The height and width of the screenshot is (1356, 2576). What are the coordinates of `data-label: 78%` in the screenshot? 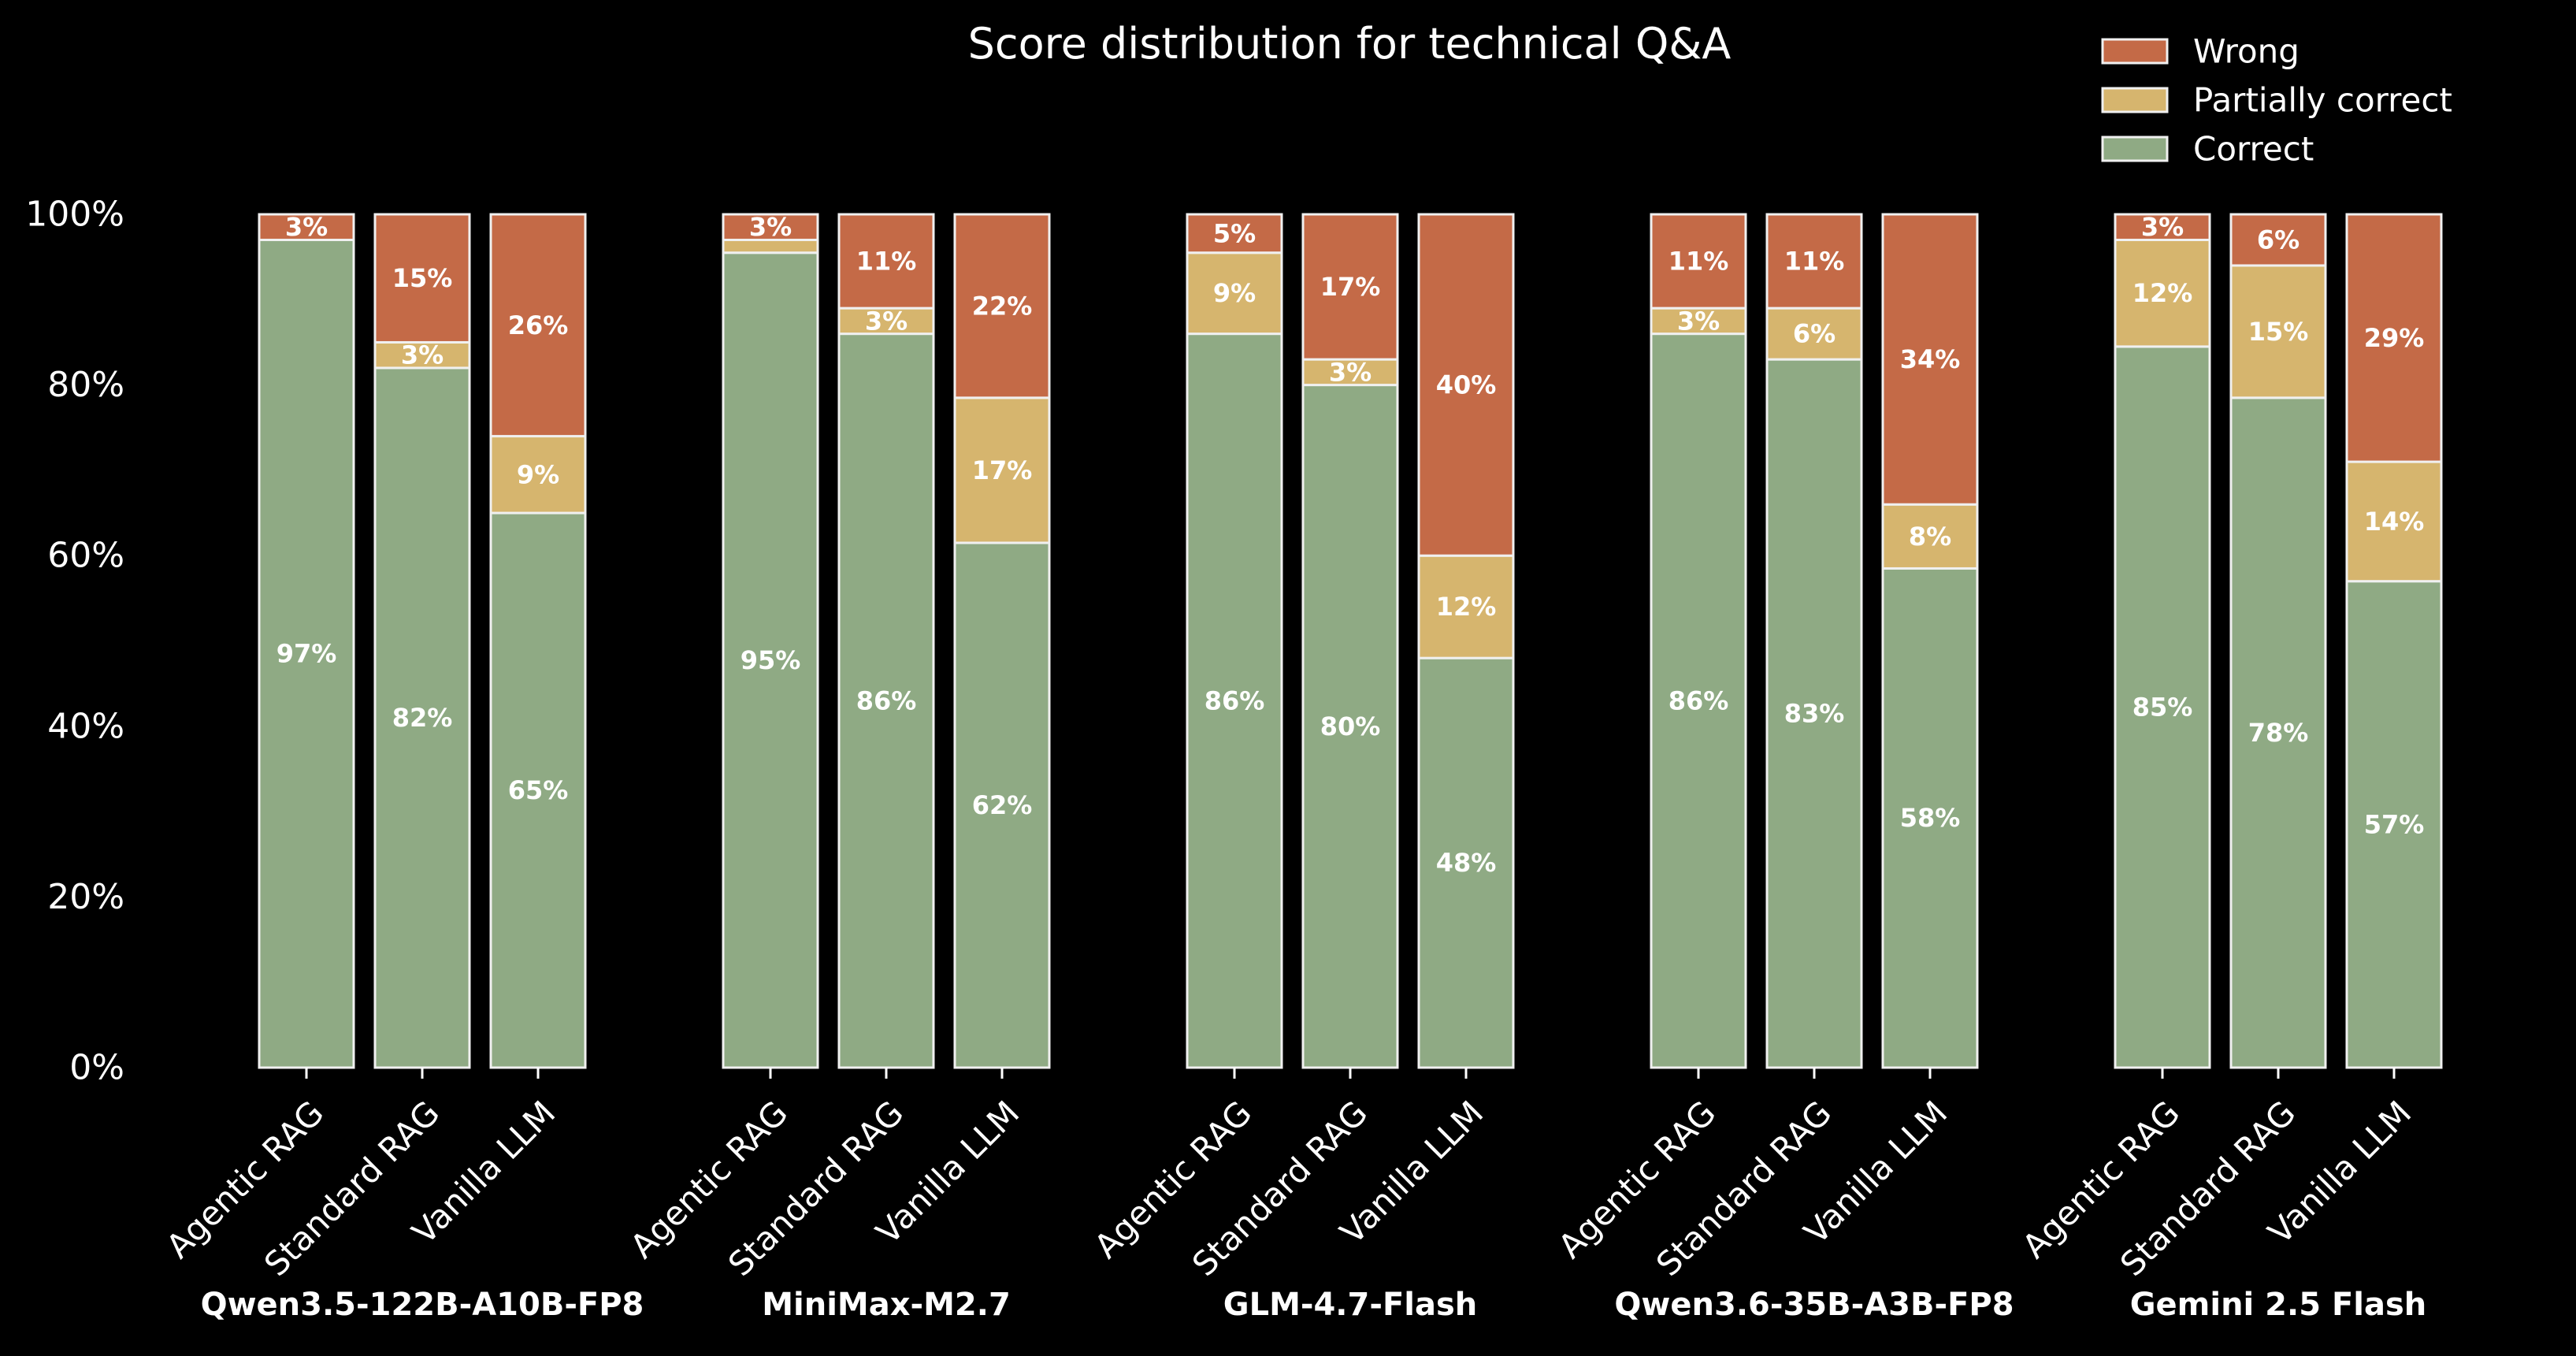 It's located at (2278, 733).